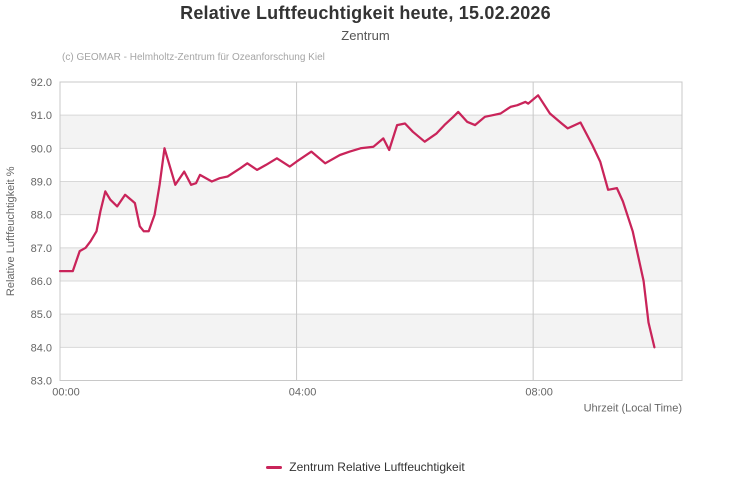 The height and width of the screenshot is (500, 731). I want to click on x-tick-label: 00:00, so click(66, 393).